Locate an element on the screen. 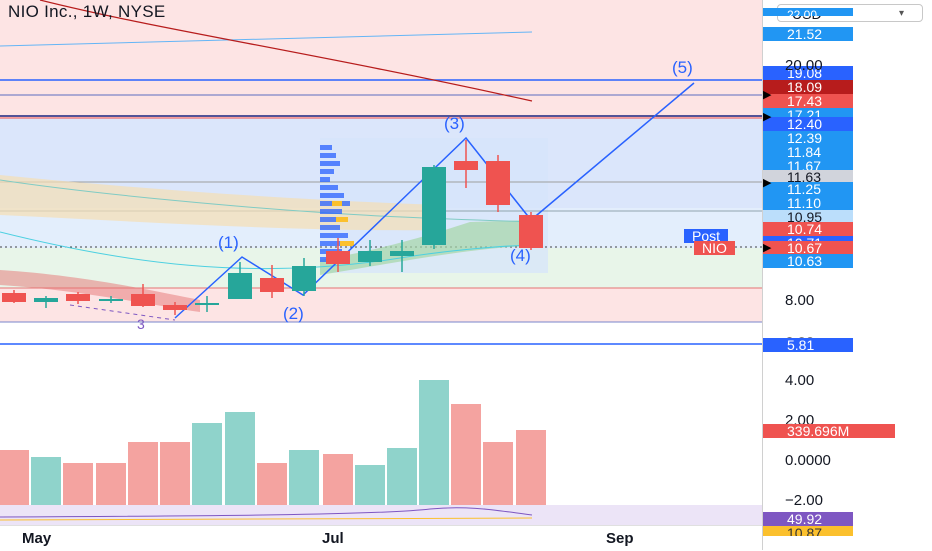 The image size is (932, 551). time-label-jul: Jul is located at coordinates (333, 538).